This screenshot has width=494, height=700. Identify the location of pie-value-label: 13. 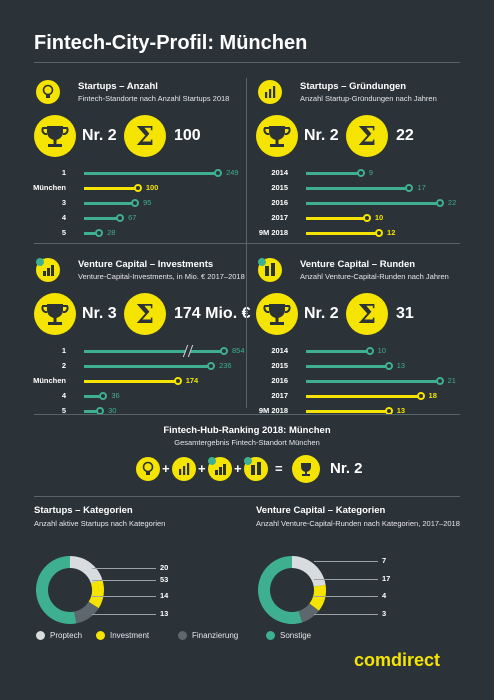
(164, 613).